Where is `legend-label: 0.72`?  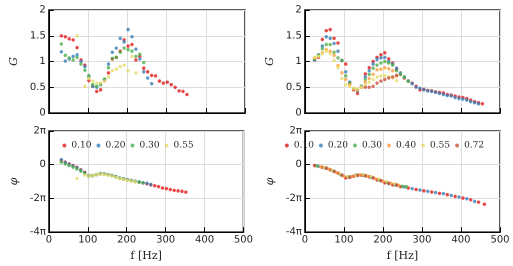
legend-label: 0.72 is located at coordinates (474, 145).